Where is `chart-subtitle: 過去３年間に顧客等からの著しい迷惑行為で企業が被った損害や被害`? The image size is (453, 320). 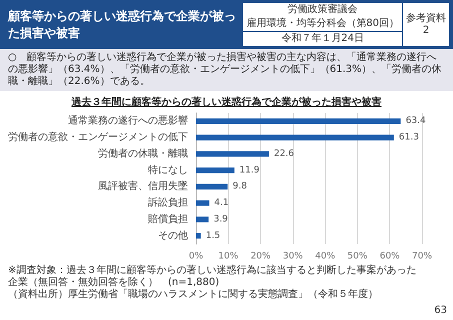 chart-subtitle: 過去３年間に顧客等からの著しい迷惑行為で企業が被った損害や被害 is located at coordinates (226, 102).